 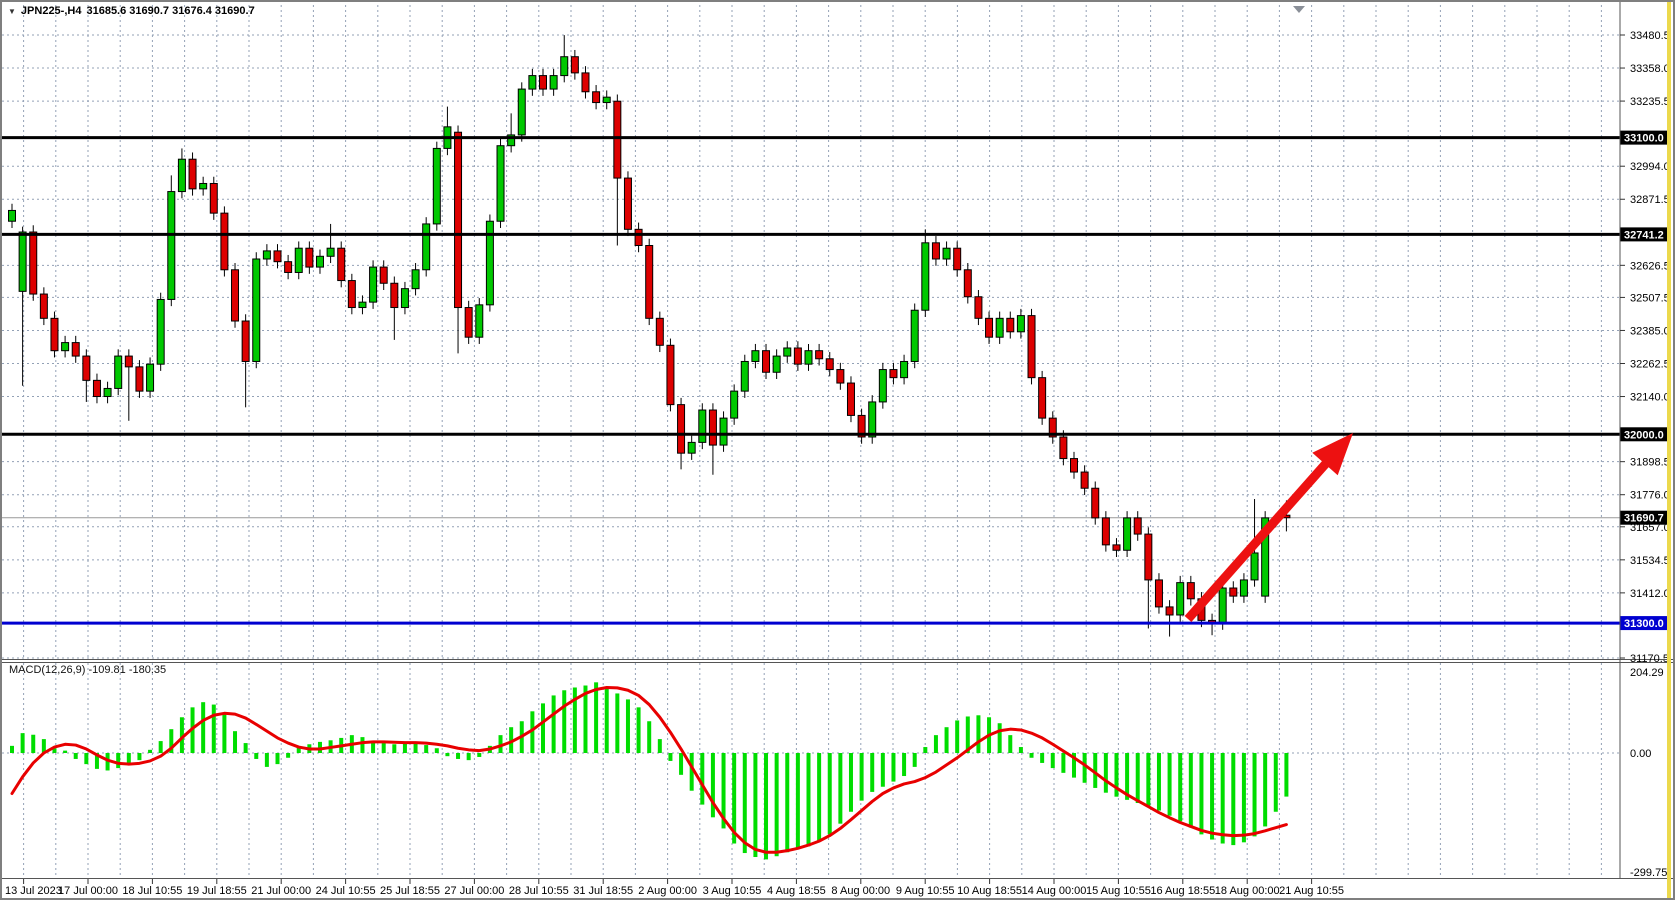 What do you see at coordinates (1650, 200) in the screenshot?
I see `price-axis-label: 32871.5` at bounding box center [1650, 200].